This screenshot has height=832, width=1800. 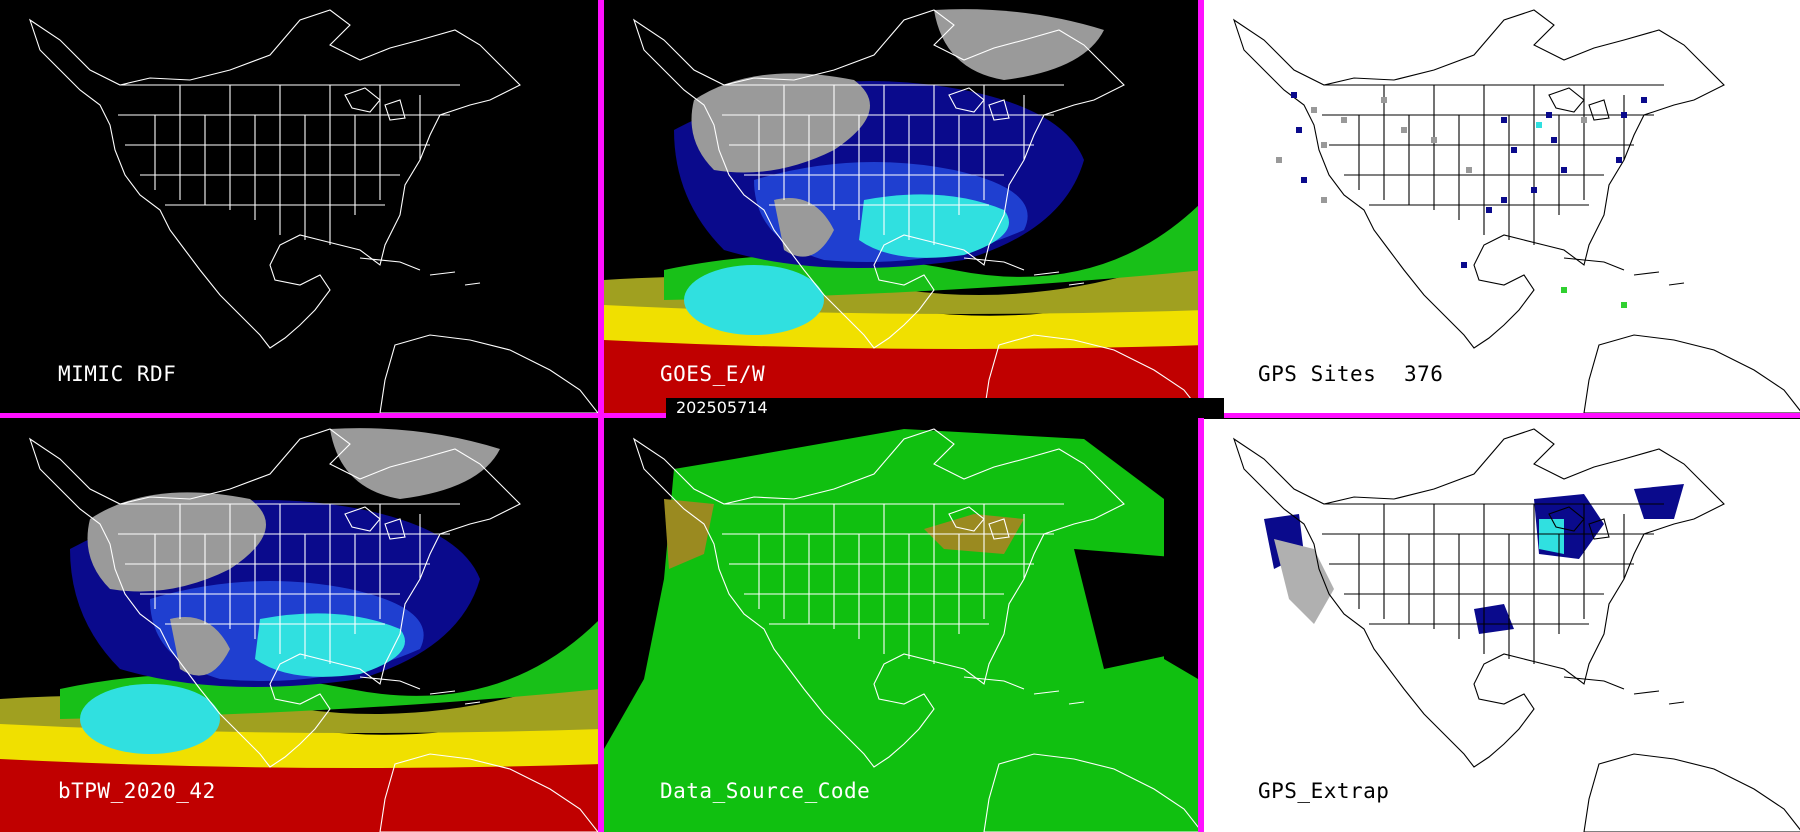 What do you see at coordinates (1136, 609) in the screenshot?
I see `source-nodata` at bounding box center [1136, 609].